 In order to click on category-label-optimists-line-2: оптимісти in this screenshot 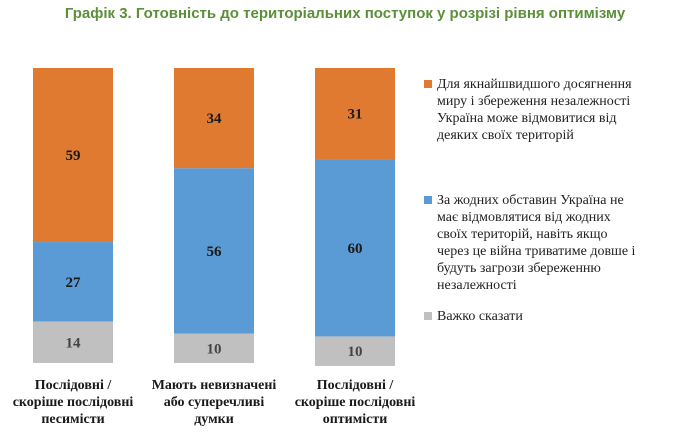, I will do `click(355, 419)`.